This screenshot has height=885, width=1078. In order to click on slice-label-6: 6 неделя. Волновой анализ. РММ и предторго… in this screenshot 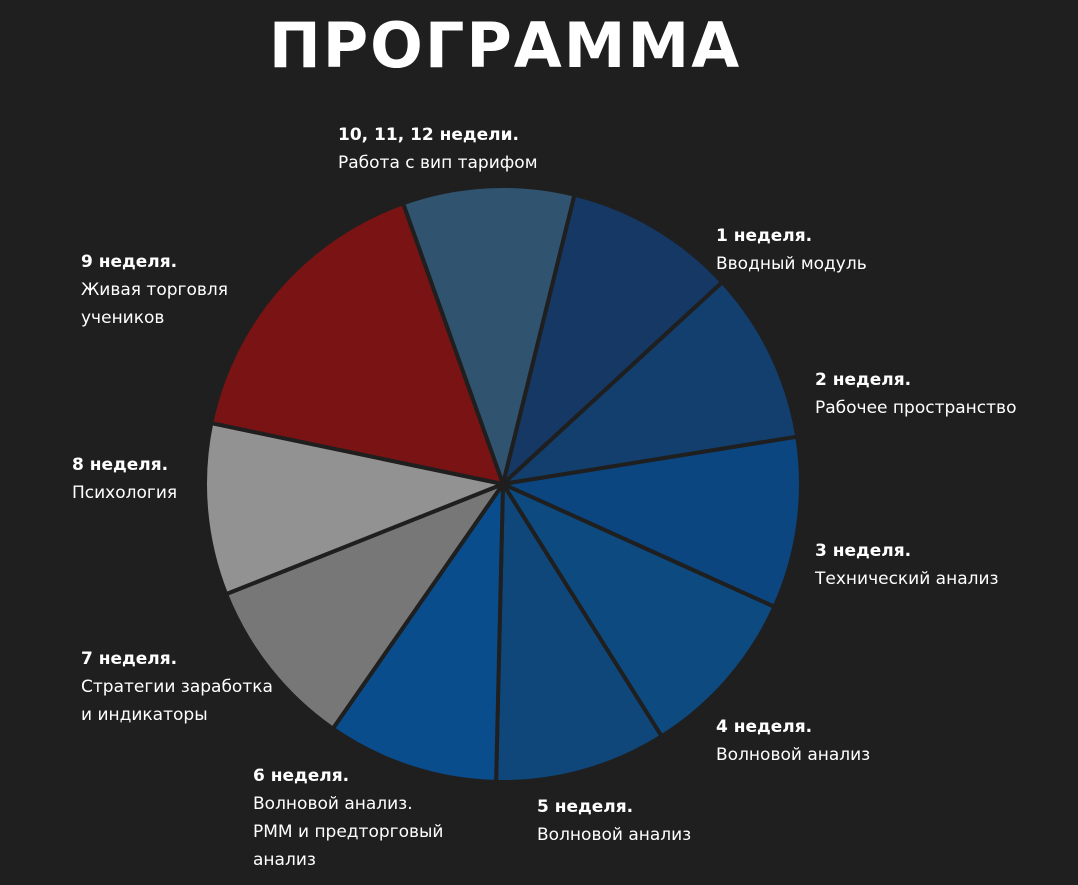, I will do `click(348, 818)`.